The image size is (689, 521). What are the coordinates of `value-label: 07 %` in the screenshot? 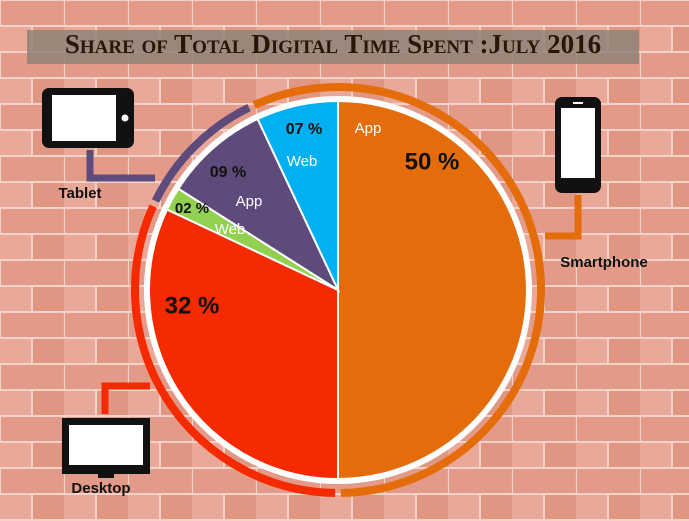 It's located at (304, 129).